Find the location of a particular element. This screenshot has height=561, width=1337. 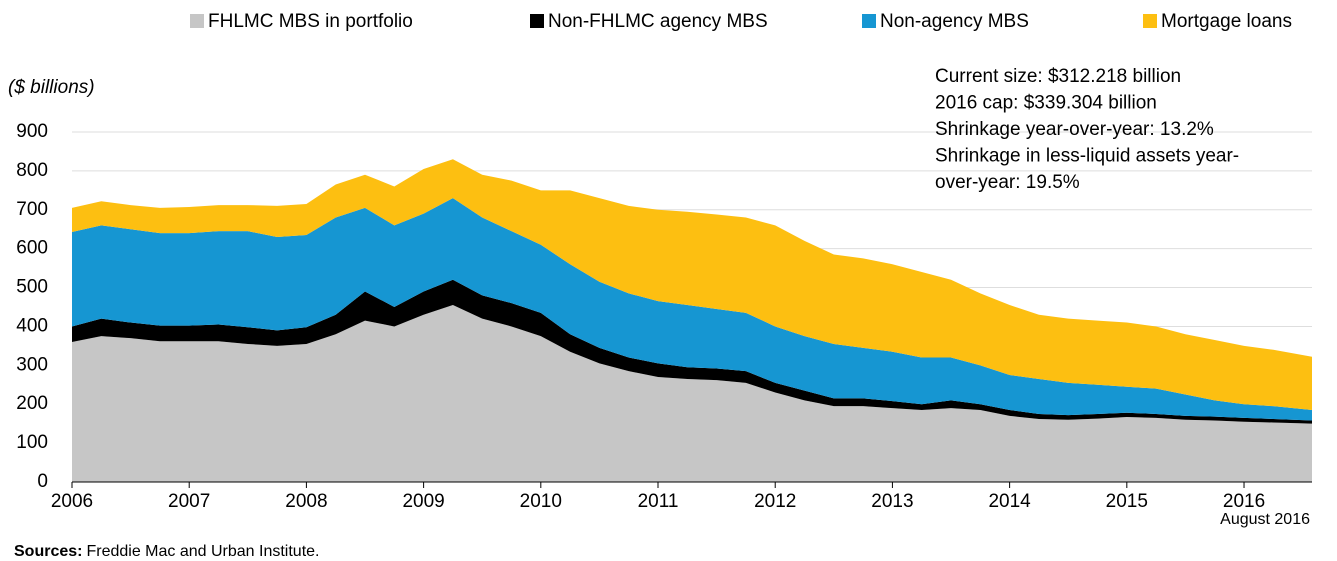

y-tick-label: 400 is located at coordinates (32, 325).